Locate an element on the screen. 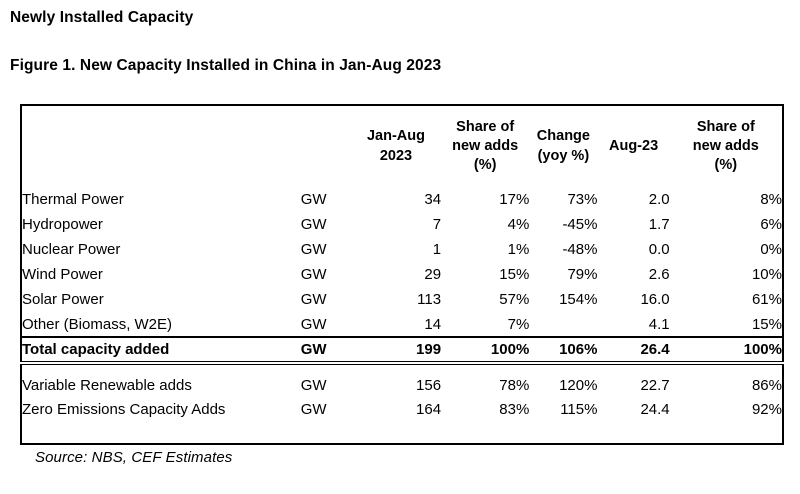  cell-jan-aug: 14 is located at coordinates (396, 325).